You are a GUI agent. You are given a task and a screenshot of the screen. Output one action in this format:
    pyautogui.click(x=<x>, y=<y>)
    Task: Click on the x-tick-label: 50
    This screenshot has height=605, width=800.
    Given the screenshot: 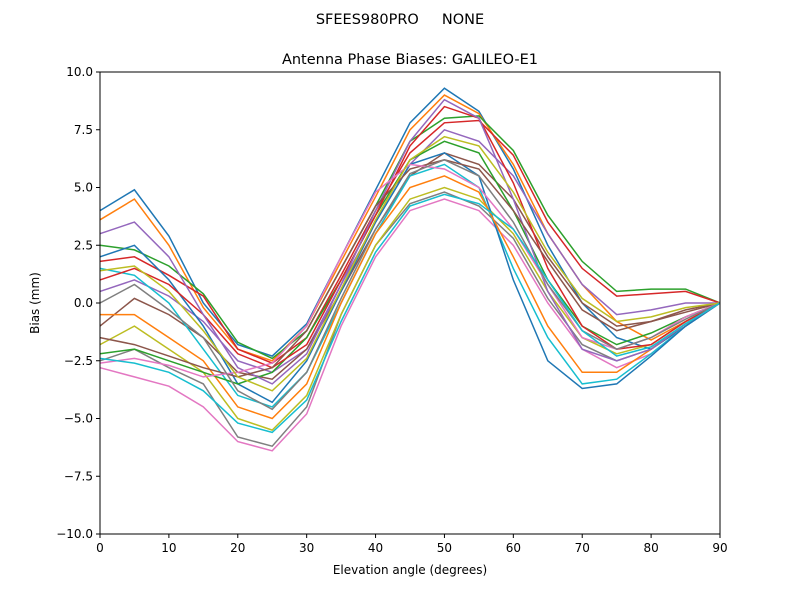 What is the action you would take?
    pyautogui.click(x=444, y=548)
    